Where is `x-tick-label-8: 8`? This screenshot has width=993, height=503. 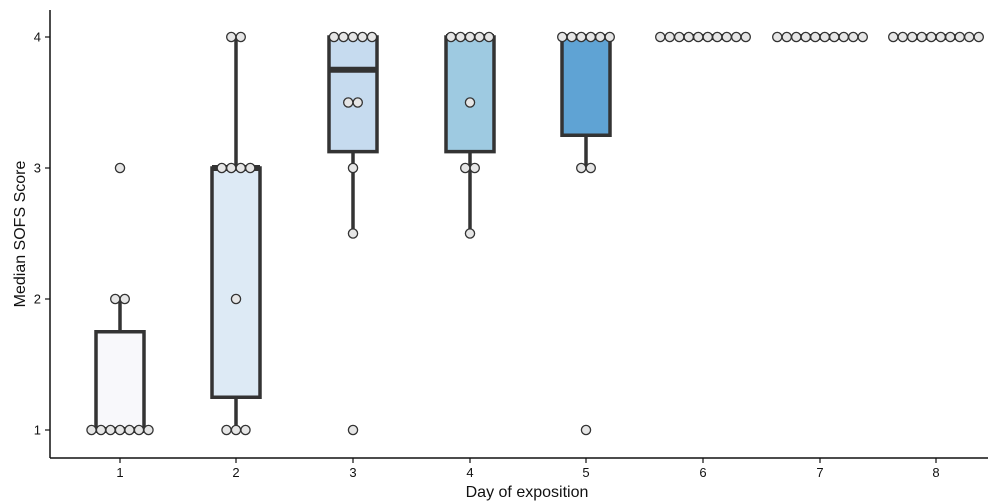 x-tick-label-8: 8 is located at coordinates (935, 472).